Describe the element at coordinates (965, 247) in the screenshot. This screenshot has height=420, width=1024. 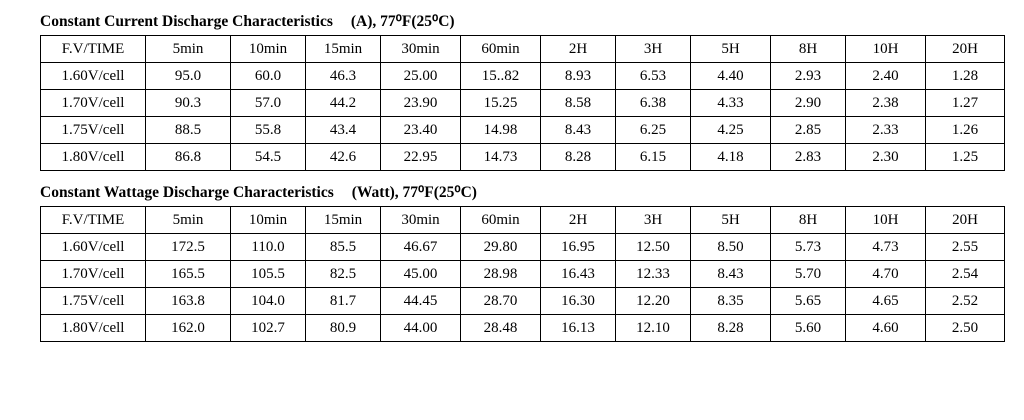
I see `table-cell: 2.55` at that location.